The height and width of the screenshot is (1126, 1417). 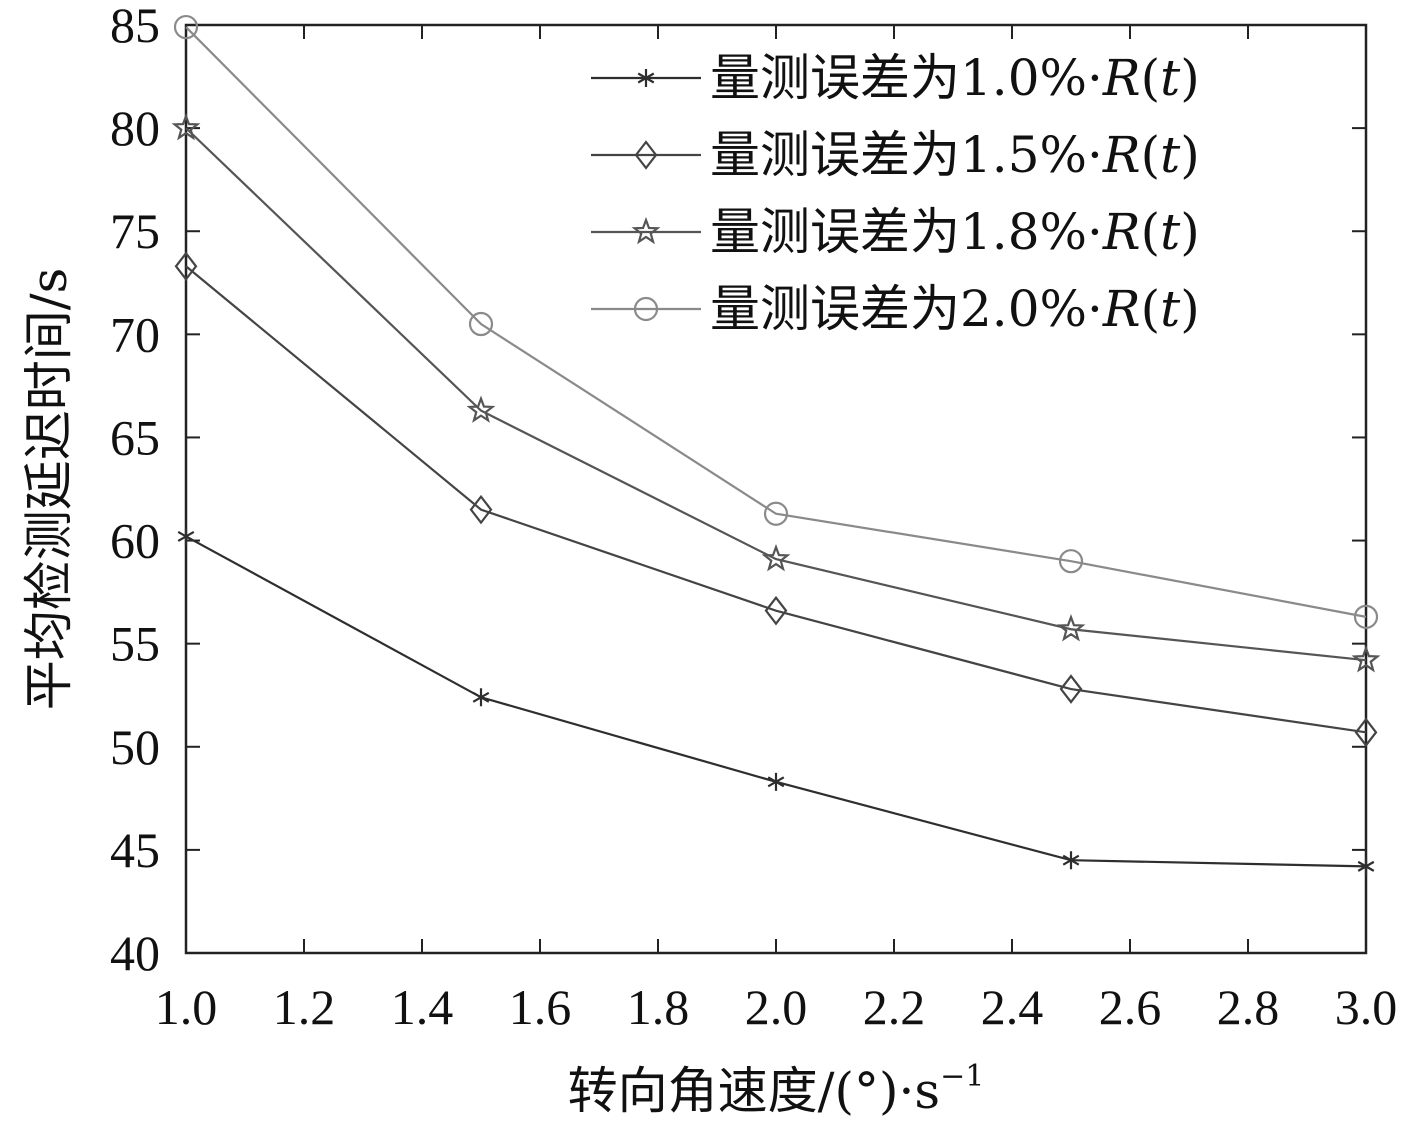 What do you see at coordinates (135, 128) in the screenshot?
I see `y-tick-label: 80` at bounding box center [135, 128].